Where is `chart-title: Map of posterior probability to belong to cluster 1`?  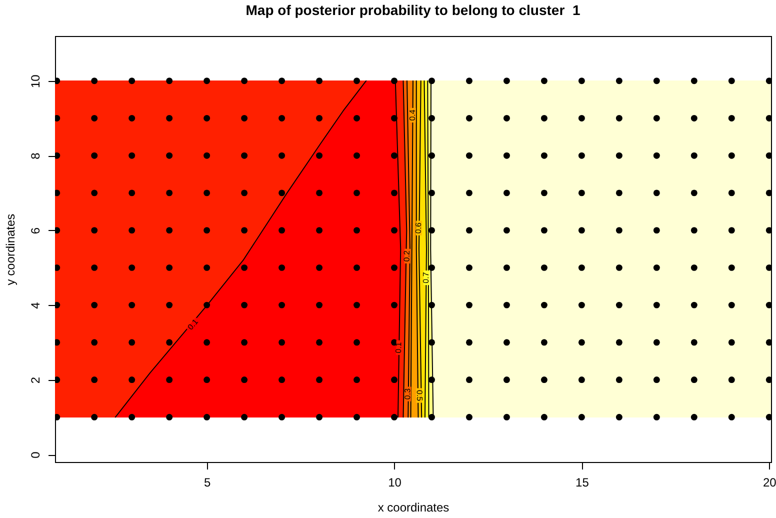
chart-title: Map of posterior probability to belong to cluster 1 is located at coordinates (413, 10).